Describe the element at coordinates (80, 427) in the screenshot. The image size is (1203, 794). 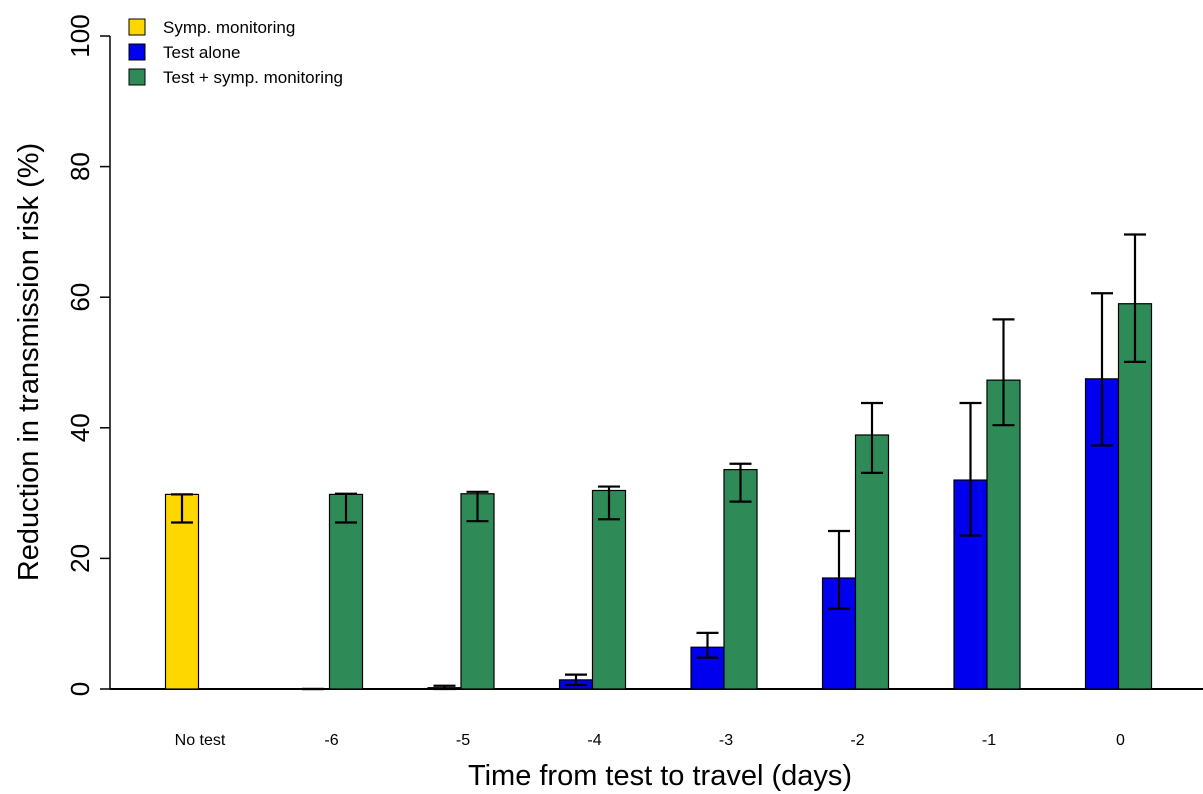
I see `y-tick-label: 40` at that location.